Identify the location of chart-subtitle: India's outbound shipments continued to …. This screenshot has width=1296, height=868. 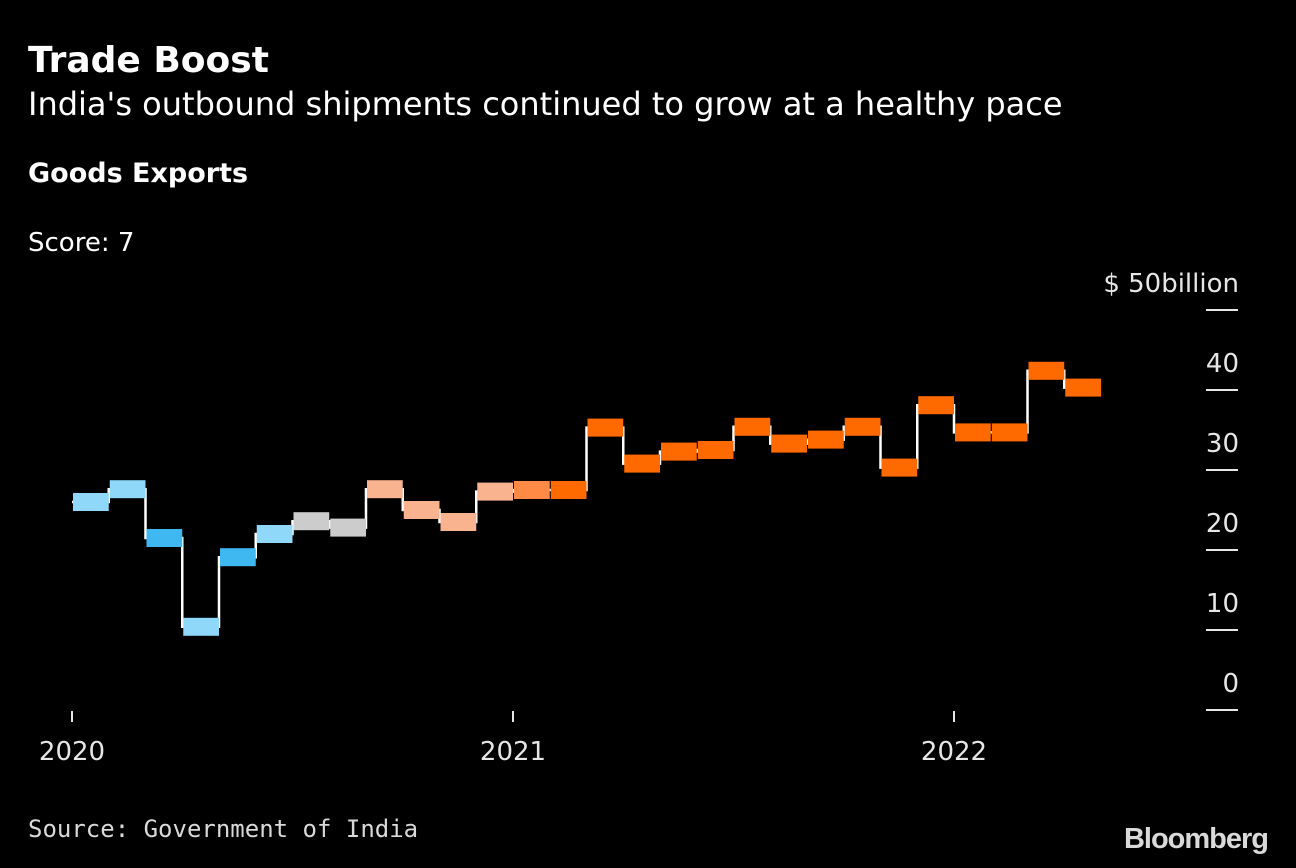
(545, 104).